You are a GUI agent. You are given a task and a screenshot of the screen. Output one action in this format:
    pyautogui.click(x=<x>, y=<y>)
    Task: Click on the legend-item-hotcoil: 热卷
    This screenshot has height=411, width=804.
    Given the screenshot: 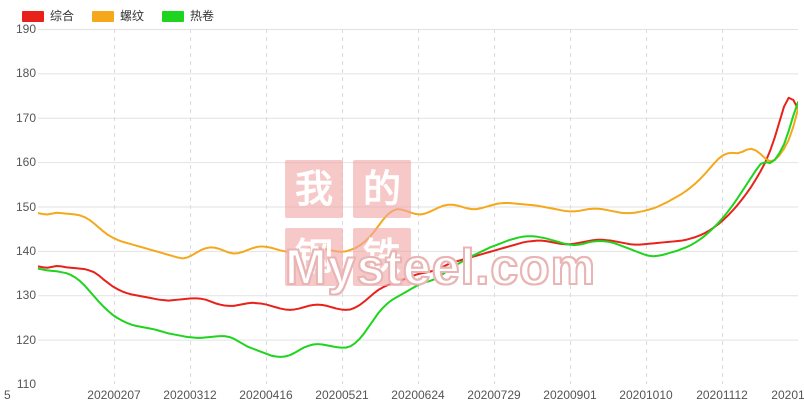 What is the action you would take?
    pyautogui.click(x=188, y=16)
    